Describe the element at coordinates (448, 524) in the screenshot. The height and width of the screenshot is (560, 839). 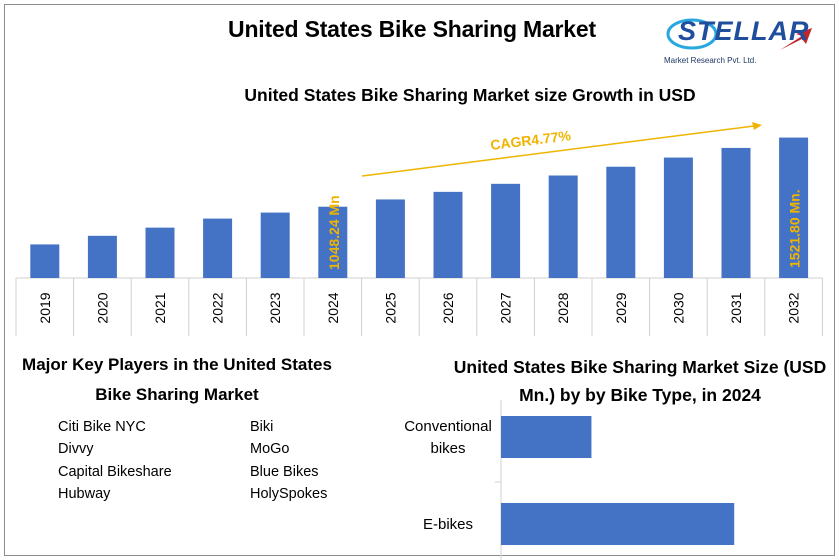
I see `category-label: E-bikes` at that location.